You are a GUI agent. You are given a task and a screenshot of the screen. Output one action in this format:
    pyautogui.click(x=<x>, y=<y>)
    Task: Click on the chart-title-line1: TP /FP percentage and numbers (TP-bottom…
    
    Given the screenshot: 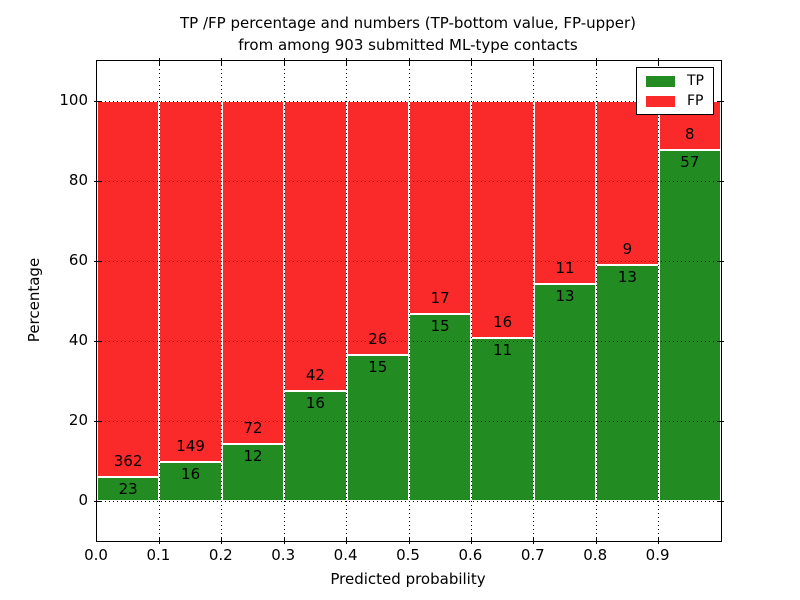 What is the action you would take?
    pyautogui.click(x=408, y=23)
    